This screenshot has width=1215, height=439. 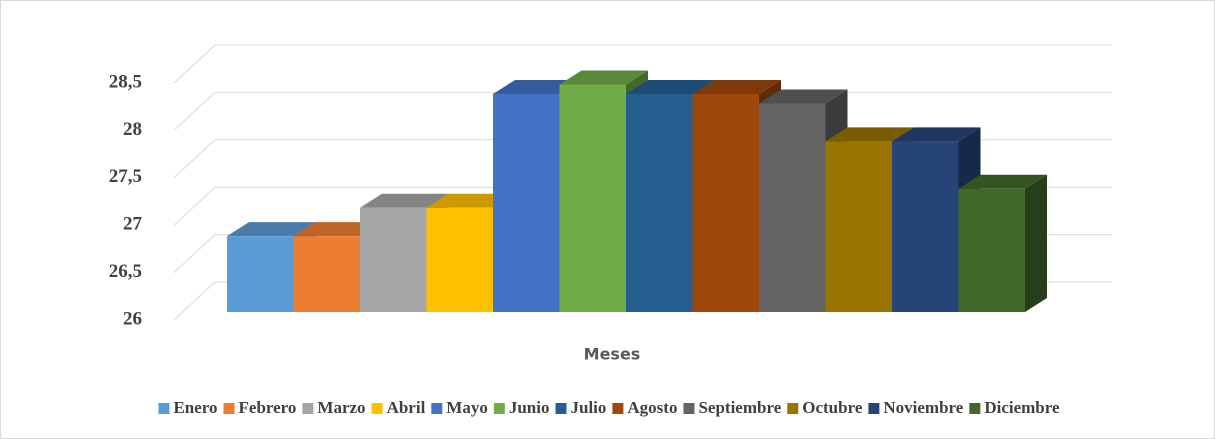 I want to click on legend-label: Mayo, so click(x=467, y=407).